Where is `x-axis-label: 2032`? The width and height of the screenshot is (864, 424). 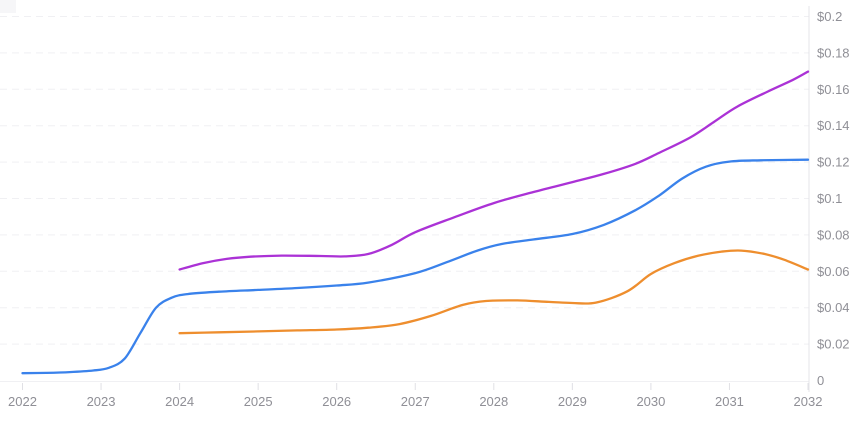
x-axis-label: 2032 is located at coordinates (808, 401).